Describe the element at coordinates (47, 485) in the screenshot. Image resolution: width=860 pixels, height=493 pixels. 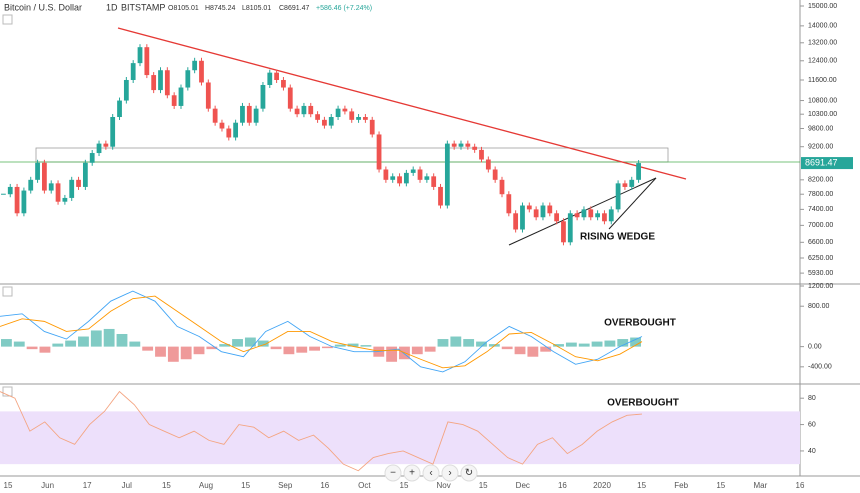
I see `x-tick-label: Jun` at that location.